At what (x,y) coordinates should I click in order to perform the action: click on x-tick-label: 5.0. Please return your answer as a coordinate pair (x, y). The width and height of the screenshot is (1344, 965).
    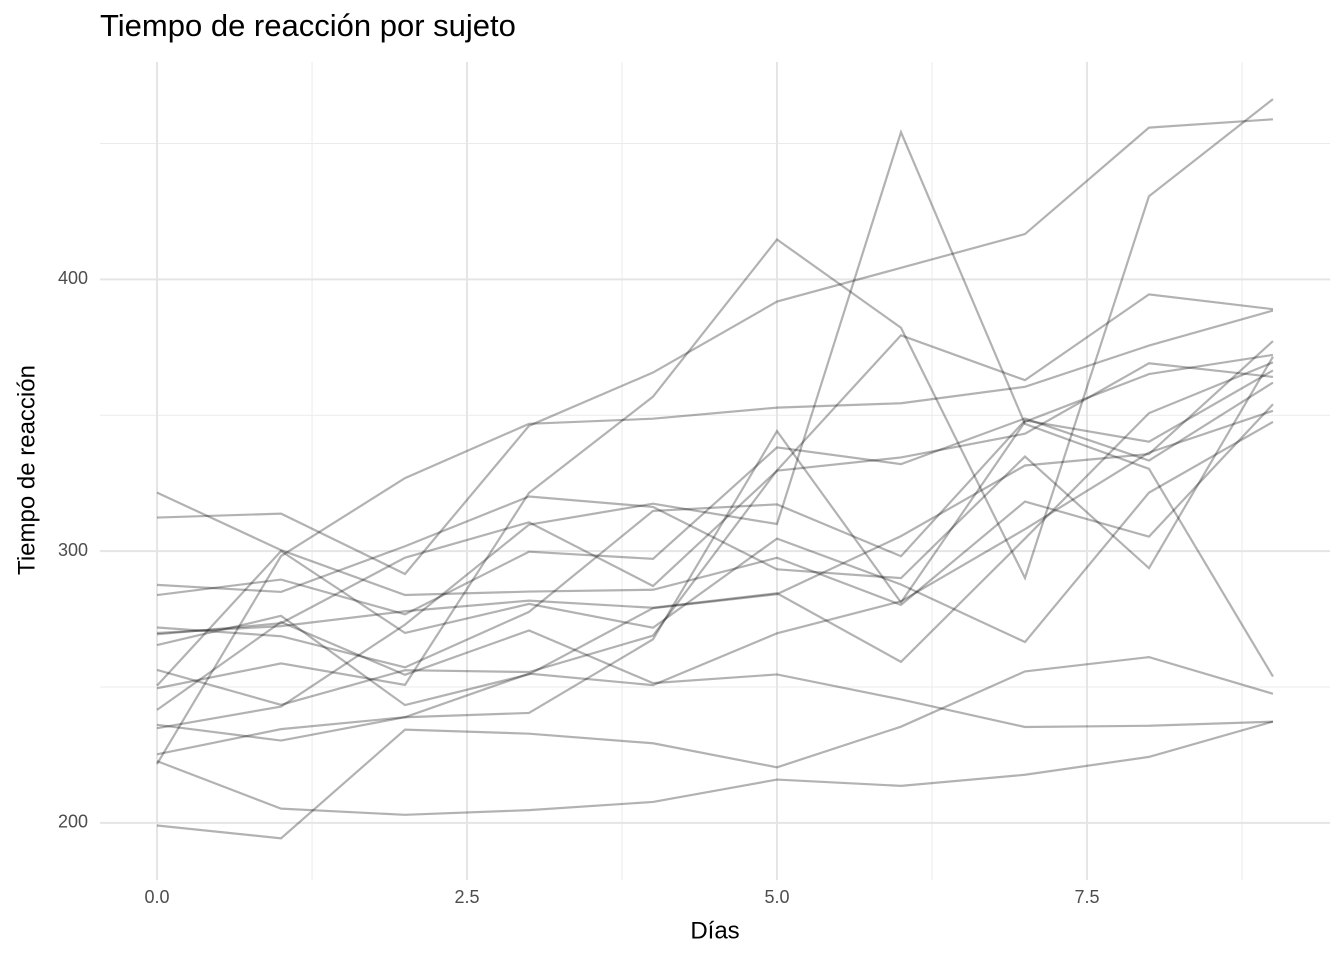
    Looking at the image, I should click on (776, 897).